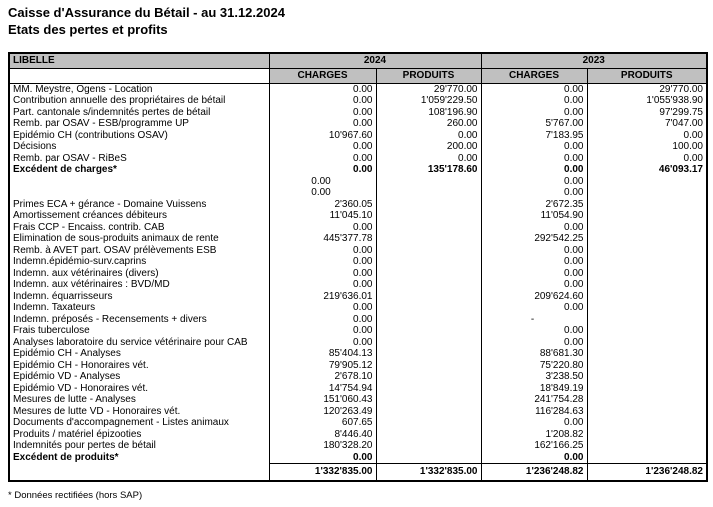  Describe the element at coordinates (323, 434) in the screenshot. I see `row-value: 8'446.40` at that location.